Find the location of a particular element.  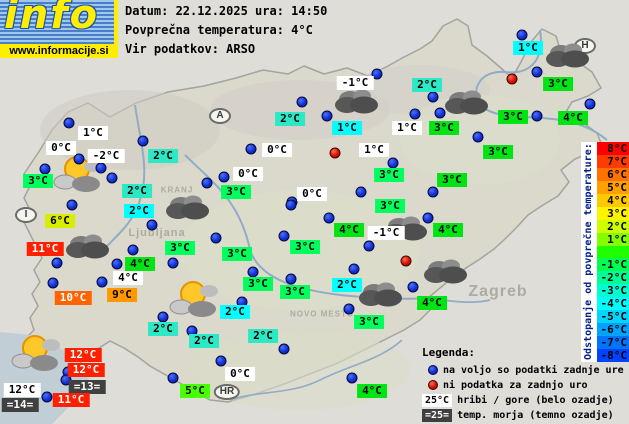

city-label: NOVO MESTO is located at coordinates (322, 314).